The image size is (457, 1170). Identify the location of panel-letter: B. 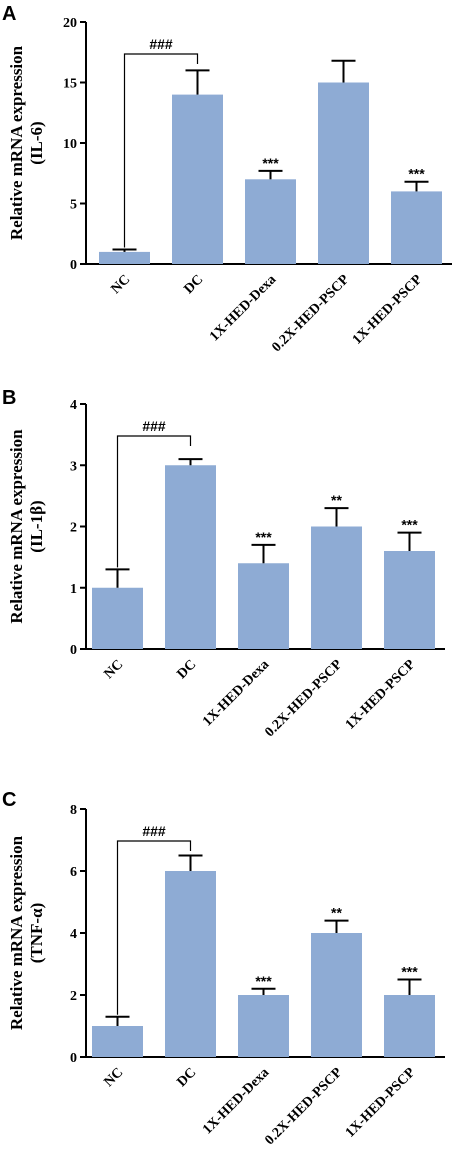
(9, 398).